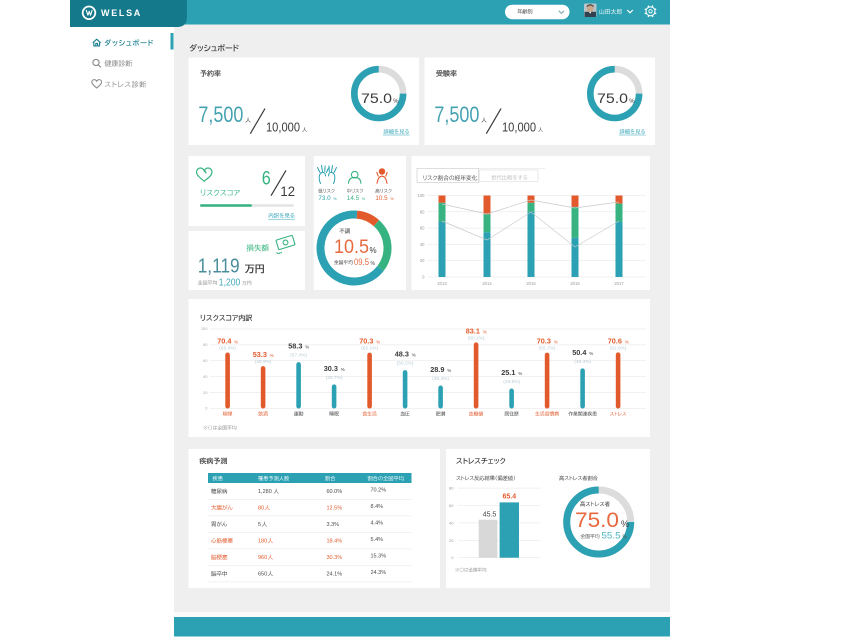  What do you see at coordinates (618, 348) in the screenshot?
I see `svg-text: (62.6%)` at bounding box center [618, 348].